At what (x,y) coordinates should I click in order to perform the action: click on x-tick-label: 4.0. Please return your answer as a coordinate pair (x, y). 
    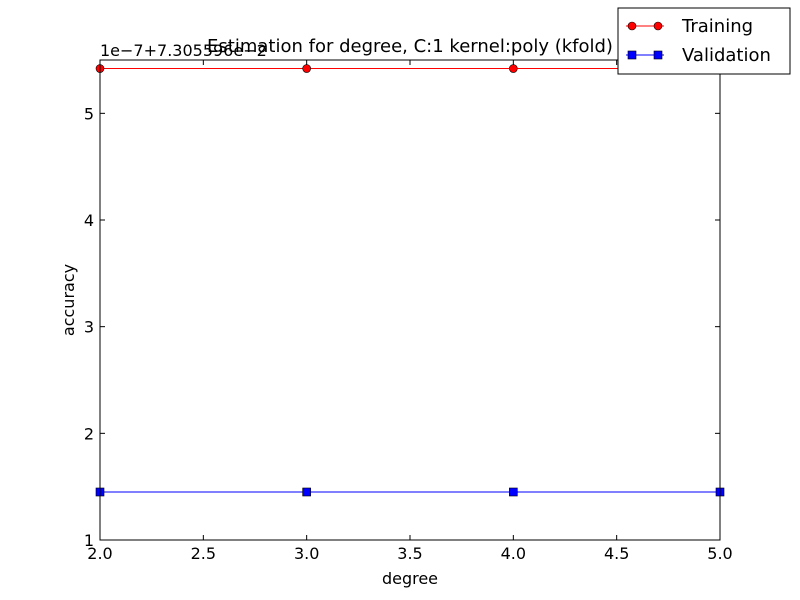
    Looking at the image, I should click on (513, 553).